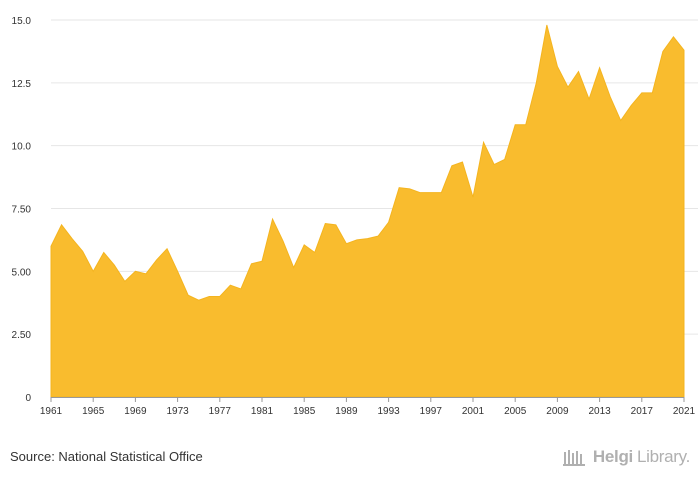 Image resolution: width=700 pixels, height=483 pixels. What do you see at coordinates (612, 456) in the screenshot?
I see `brand-name-part1: Helgi` at bounding box center [612, 456].